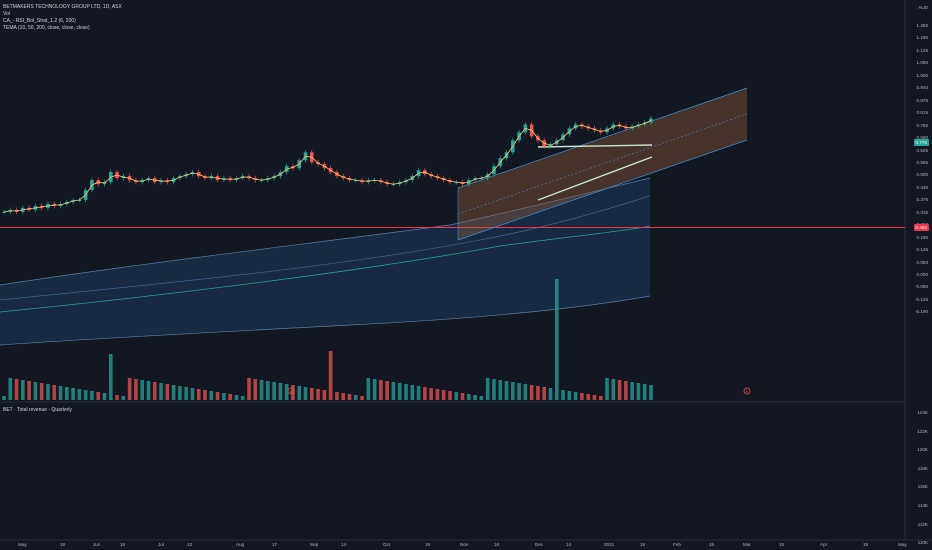 The image size is (932, 550). I want to click on symbol-title: BETMAKERS TECHNOLOGY GROUP LTD, 1D, ASX, so click(62, 7).